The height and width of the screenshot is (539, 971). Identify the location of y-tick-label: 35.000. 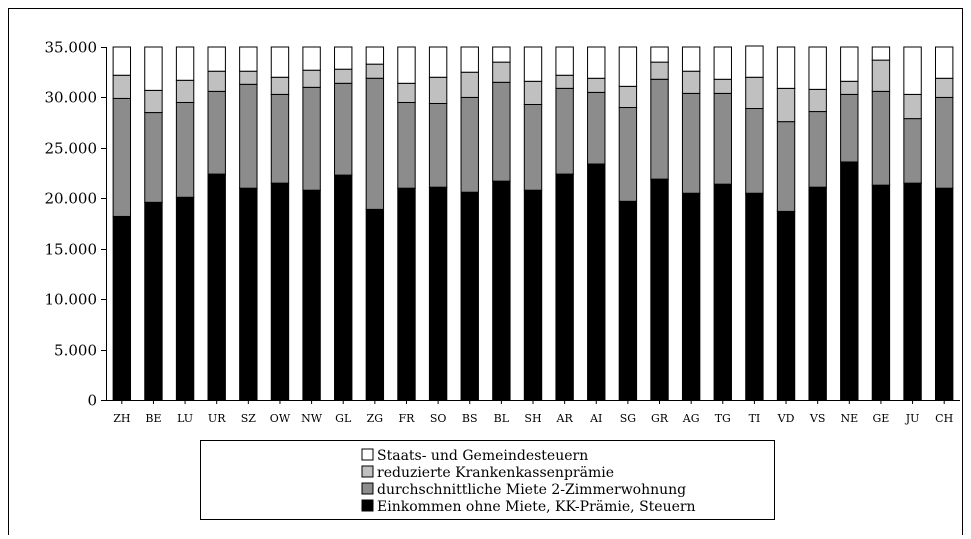
(71, 48).